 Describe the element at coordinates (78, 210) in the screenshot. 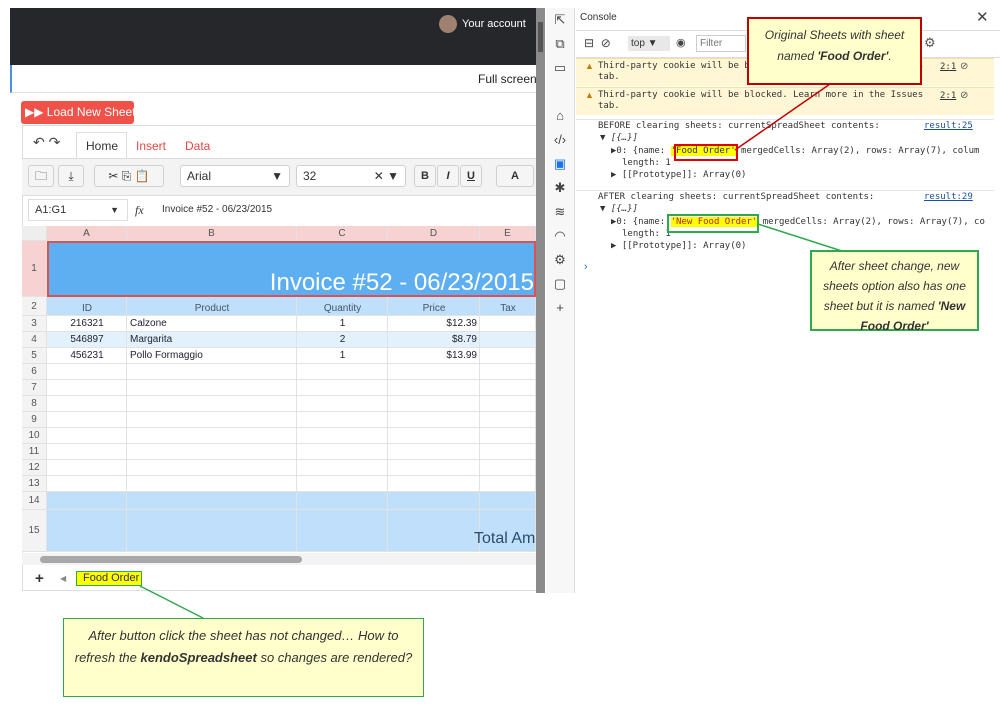

I see `name-box: A1:G1 ▼` at that location.